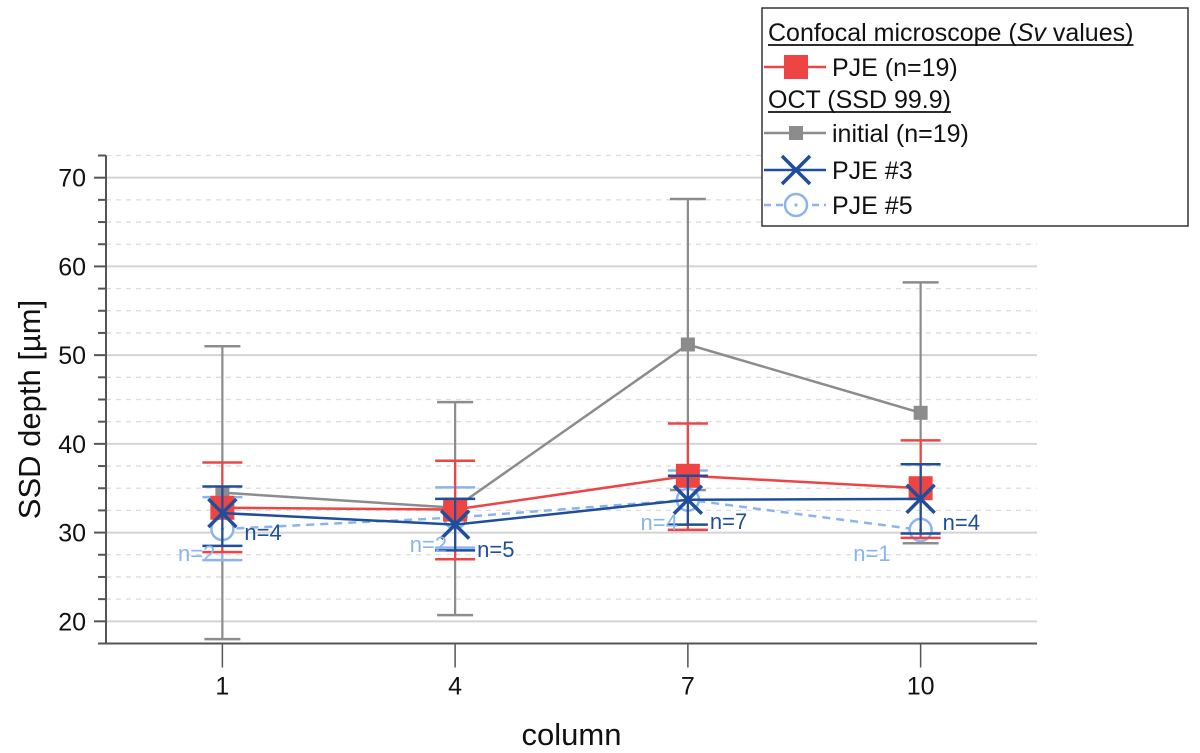 The image size is (1200, 753). Describe the element at coordinates (892, 33) in the screenshot. I see `legend-header-text: Confocal microscope (` at that location.